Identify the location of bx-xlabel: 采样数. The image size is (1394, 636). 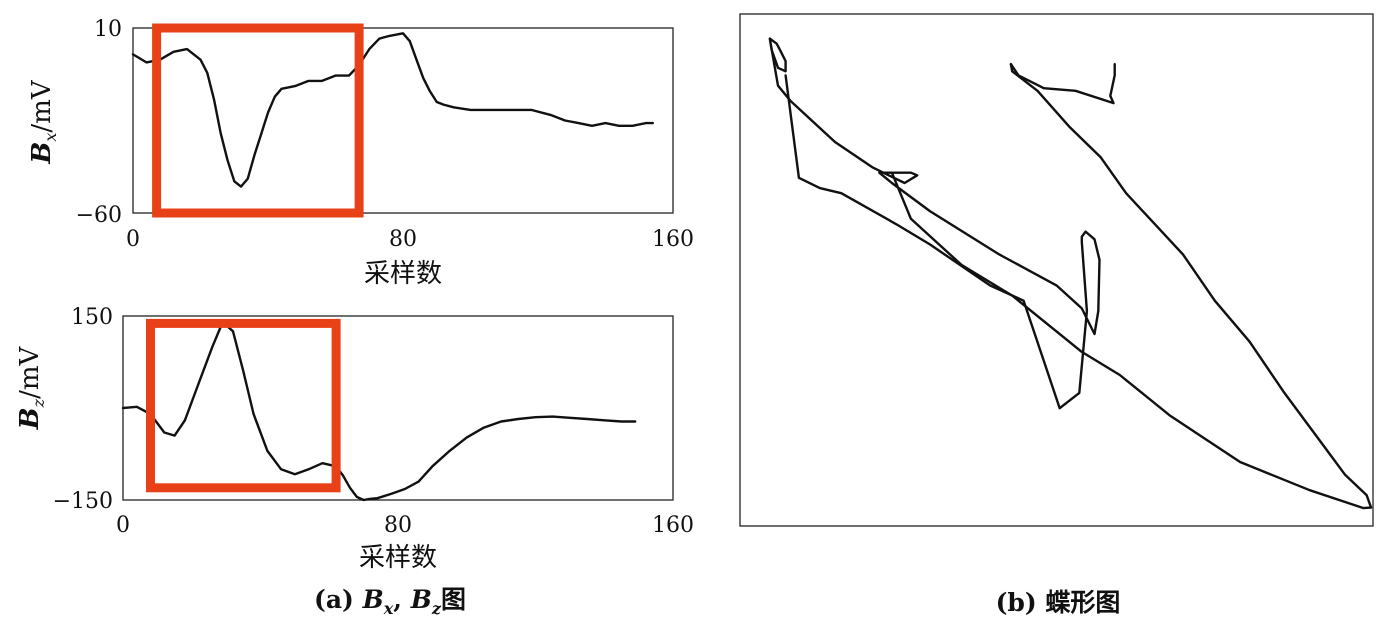
(403, 274).